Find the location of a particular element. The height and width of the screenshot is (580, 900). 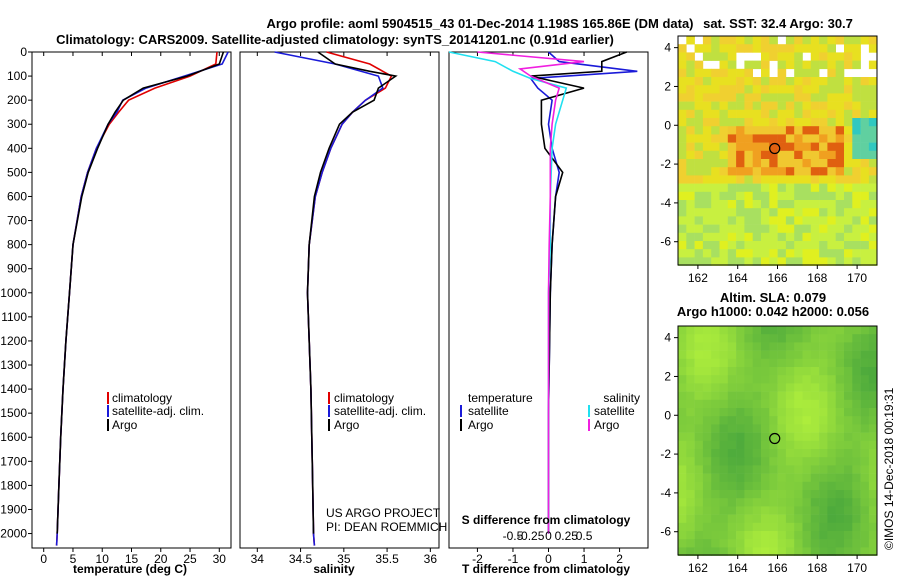

depth-tick-label: 200 is located at coordinates (17, 100).